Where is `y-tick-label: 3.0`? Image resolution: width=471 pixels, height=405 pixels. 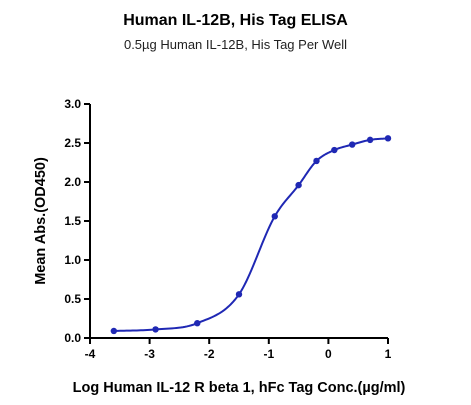 y-tick-label: 3.0 is located at coordinates (72, 104).